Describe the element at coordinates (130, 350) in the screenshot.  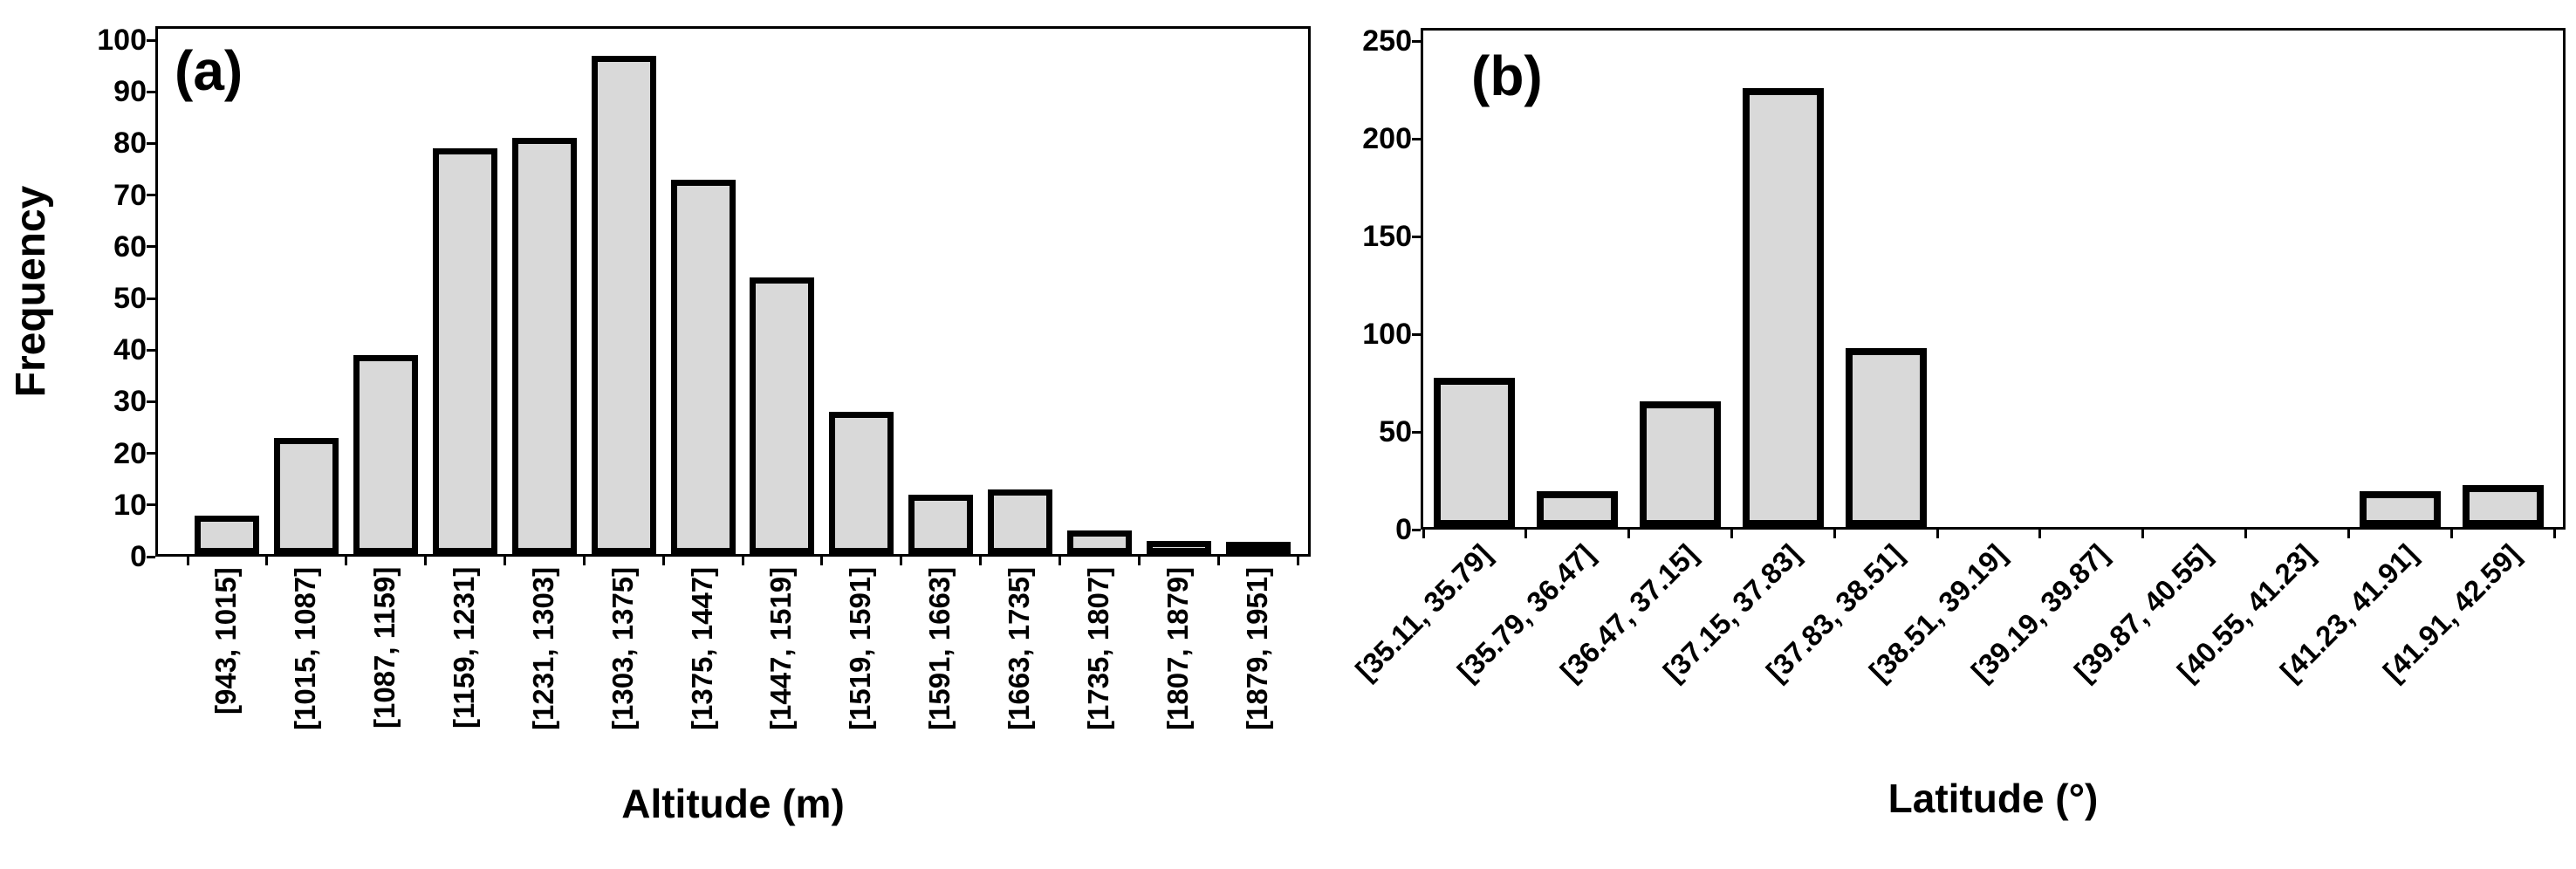
I see `y-tick-label: 40` at that location.